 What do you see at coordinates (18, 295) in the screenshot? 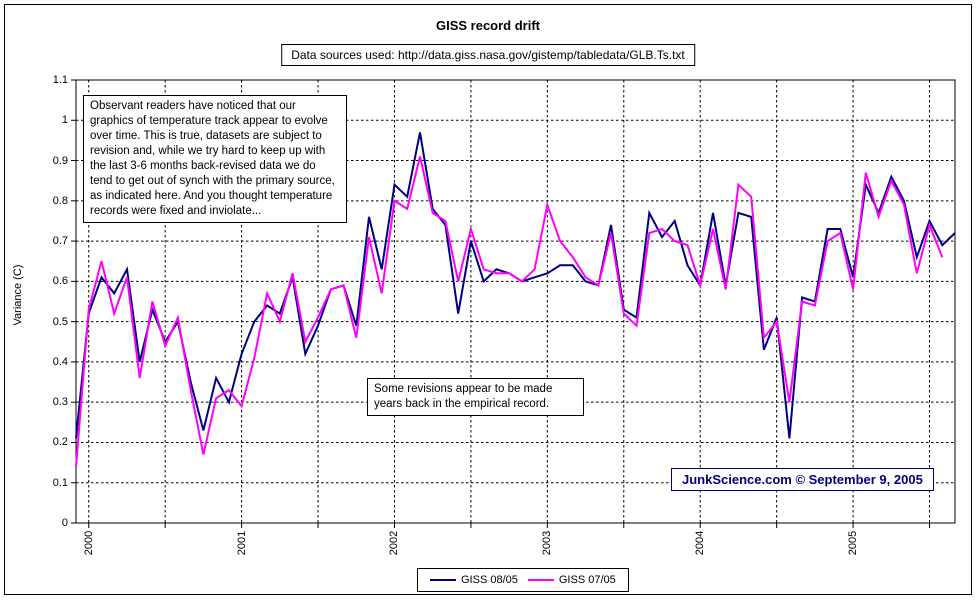
I see `y-axis-title: Variance (C)` at bounding box center [18, 295].